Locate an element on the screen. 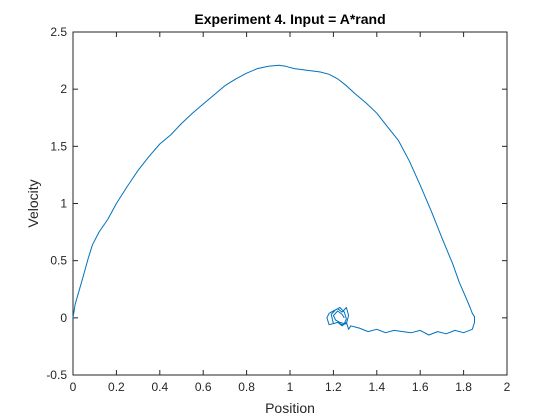  y-tick-label: -0.5 is located at coordinates (56, 375).